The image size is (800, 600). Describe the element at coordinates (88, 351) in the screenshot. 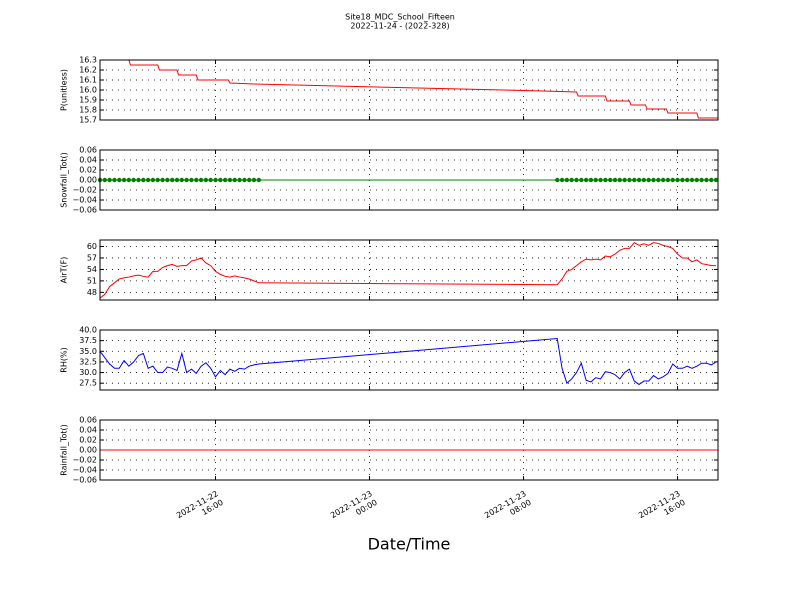

I see `y-tick-label: 35.0` at that location.